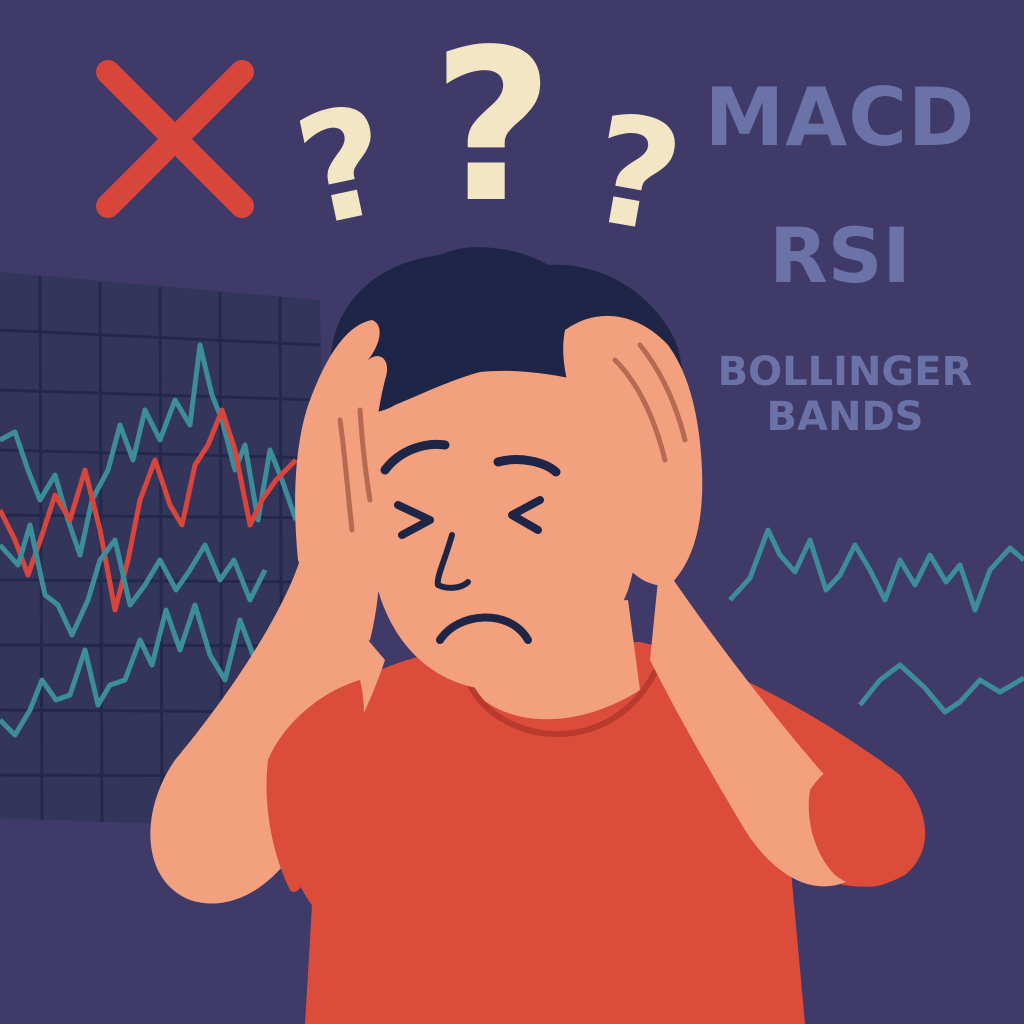  I want to click on question-mark-icon: ?, so click(493, 126).